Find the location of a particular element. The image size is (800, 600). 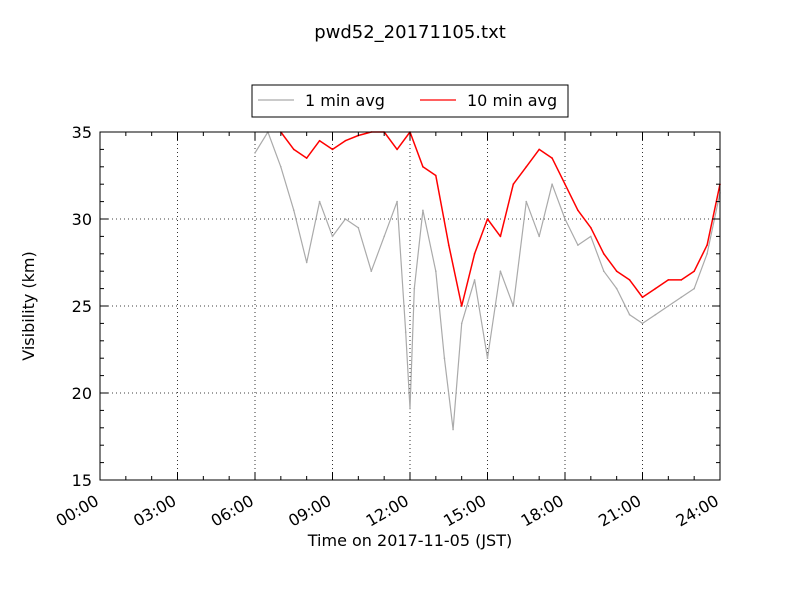

x-tick-label: 09:00 is located at coordinates (309, 511).